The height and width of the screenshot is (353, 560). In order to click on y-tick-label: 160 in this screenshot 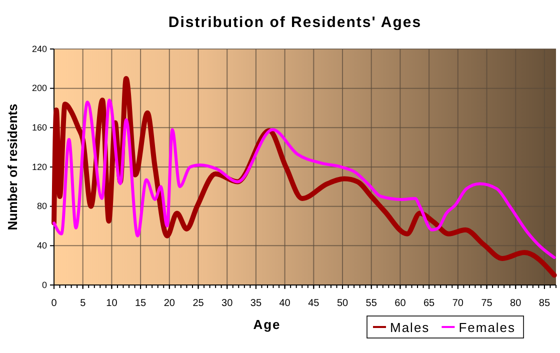, I will do `click(39, 127)`.